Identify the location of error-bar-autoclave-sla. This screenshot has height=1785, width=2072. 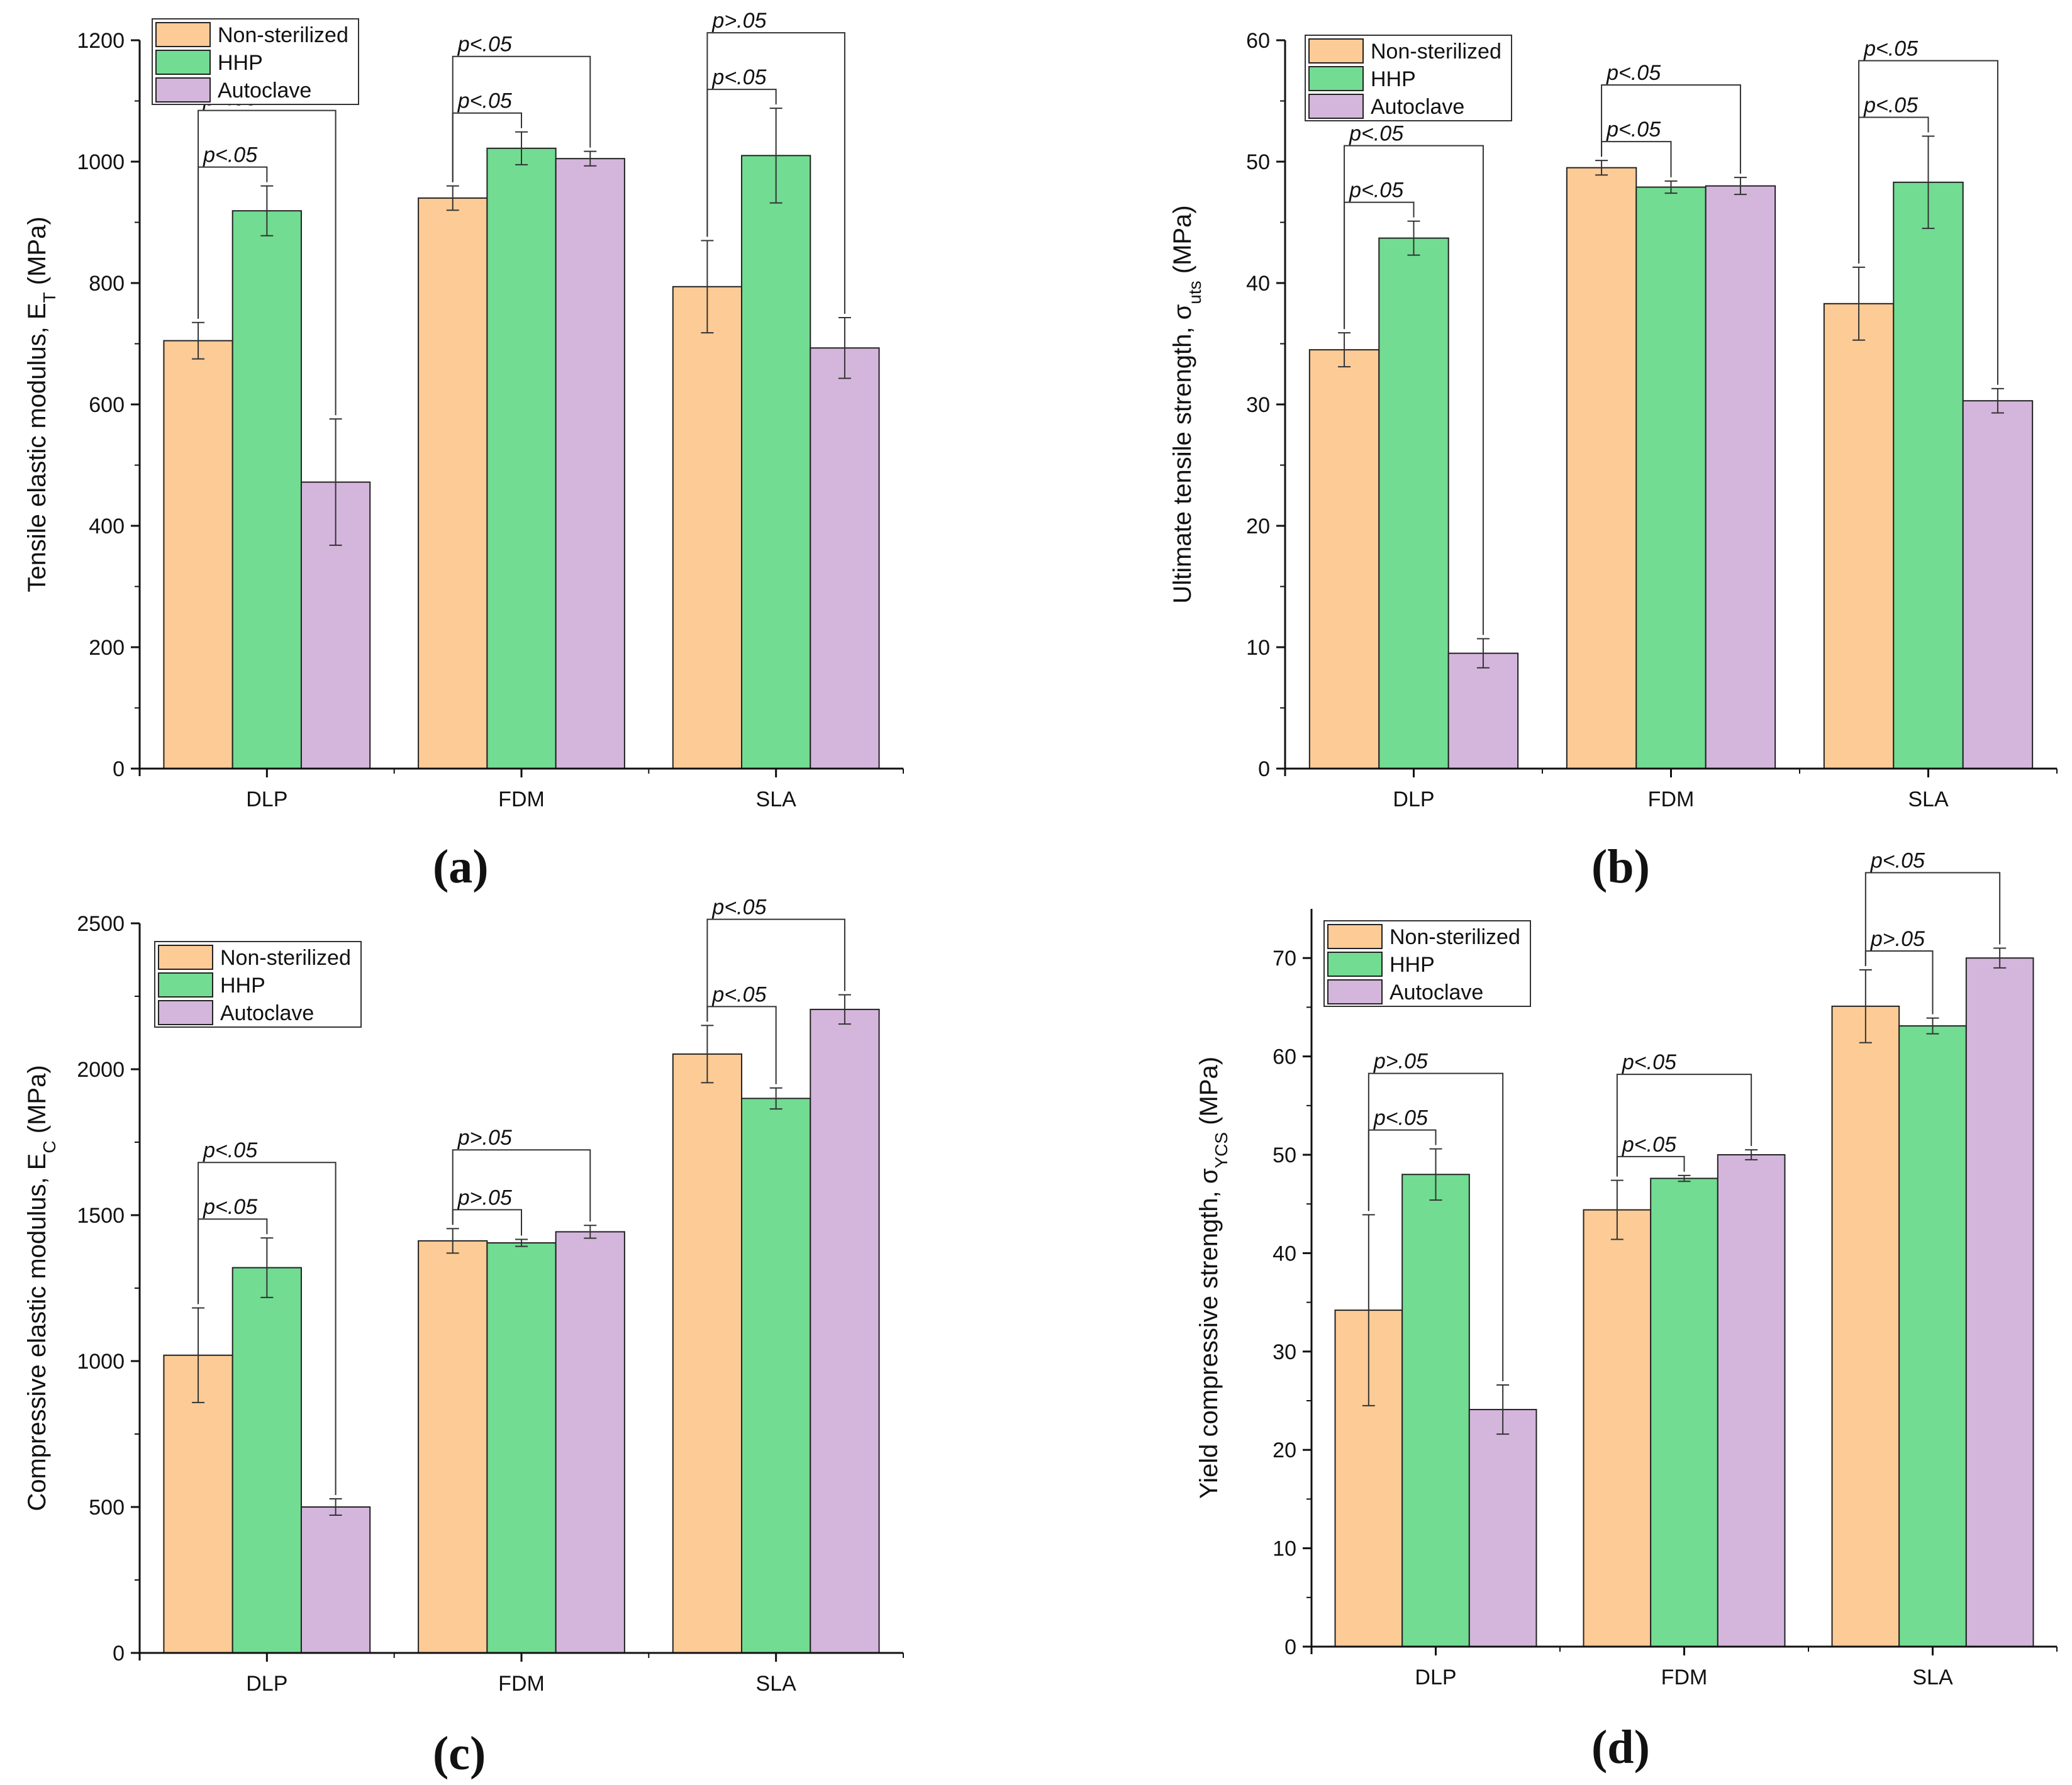
(844, 1009).